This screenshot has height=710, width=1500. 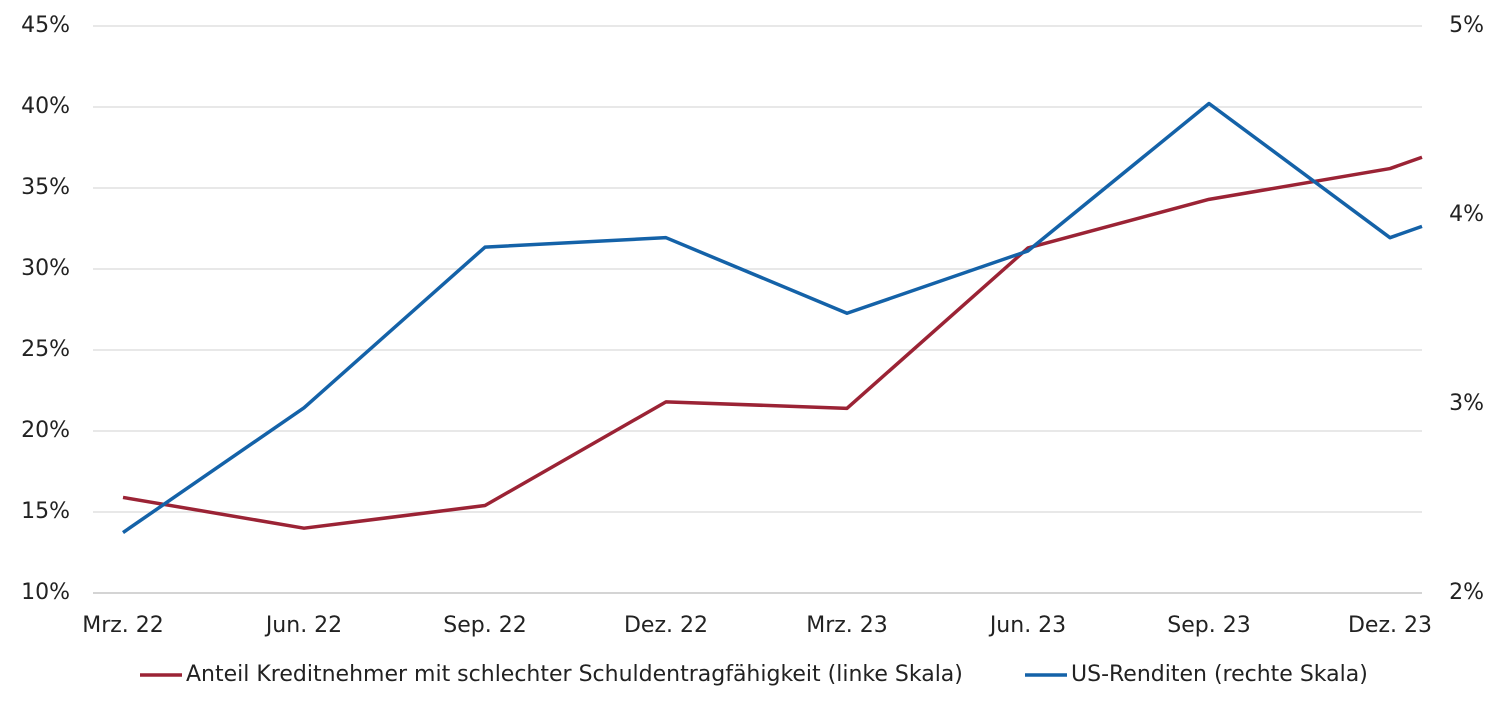 I want to click on x-tick-label: Mrz. 22, so click(x=123, y=625).